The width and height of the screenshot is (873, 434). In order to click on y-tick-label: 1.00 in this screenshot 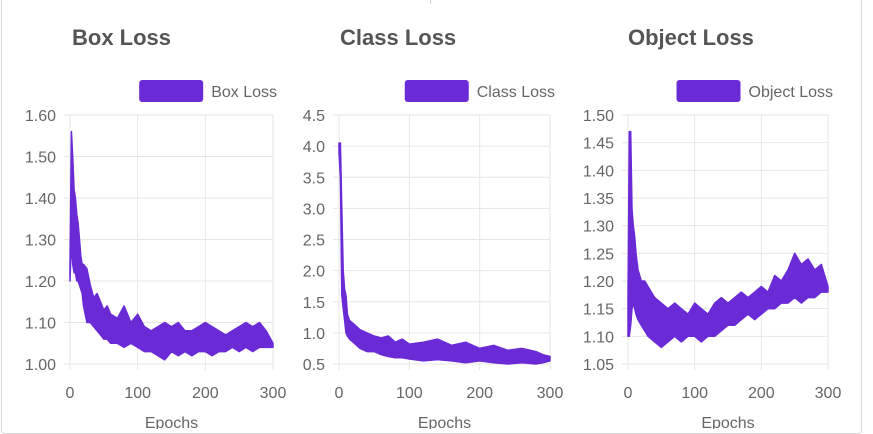, I will do `click(40, 365)`.